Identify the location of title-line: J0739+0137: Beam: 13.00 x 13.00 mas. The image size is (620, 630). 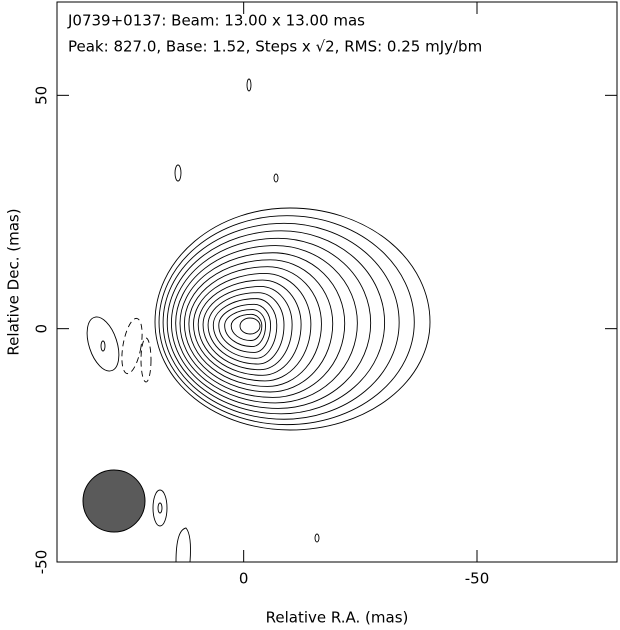
(216, 21).